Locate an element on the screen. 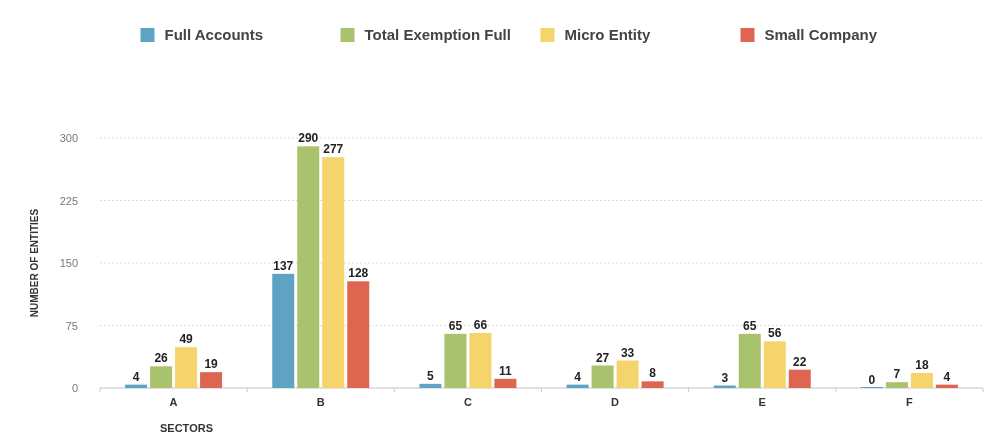  data-label: 22 is located at coordinates (800, 361).